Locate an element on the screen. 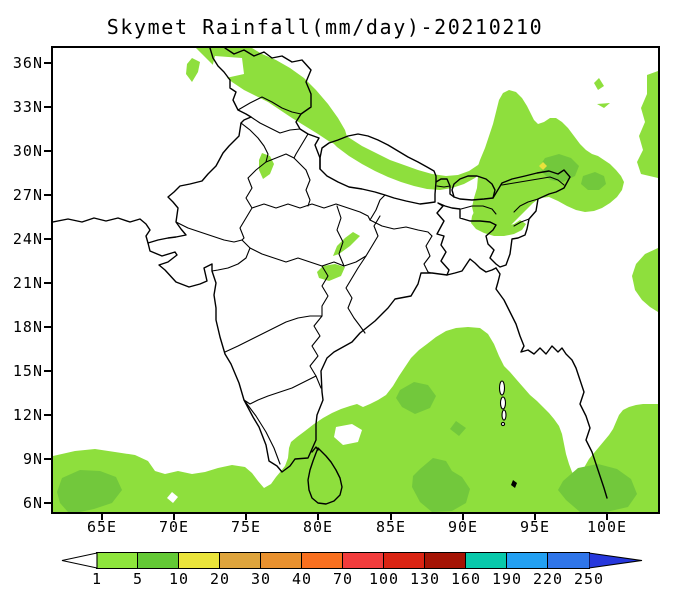  rain-spot-yellow is located at coordinates (543, 166).